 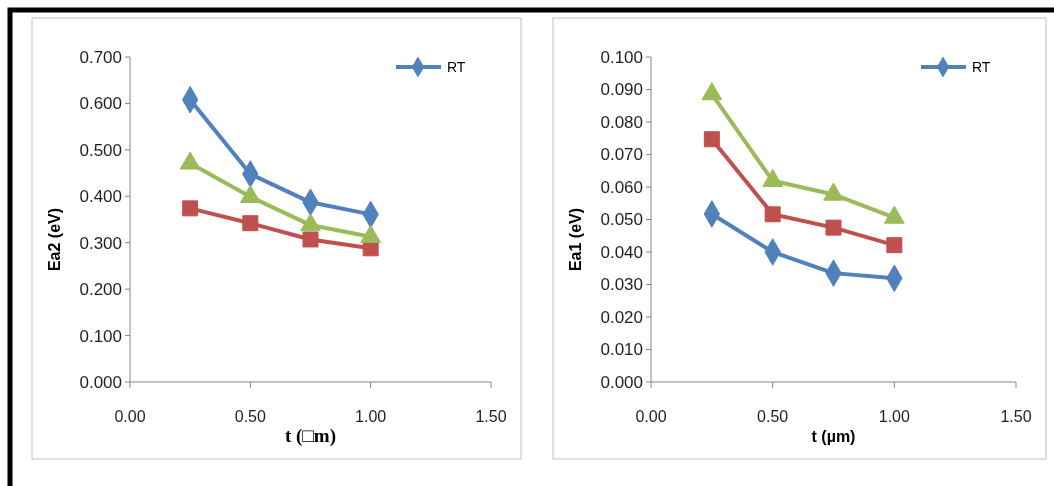 I want to click on y-tick-label: 0.080, so click(x=621, y=122).